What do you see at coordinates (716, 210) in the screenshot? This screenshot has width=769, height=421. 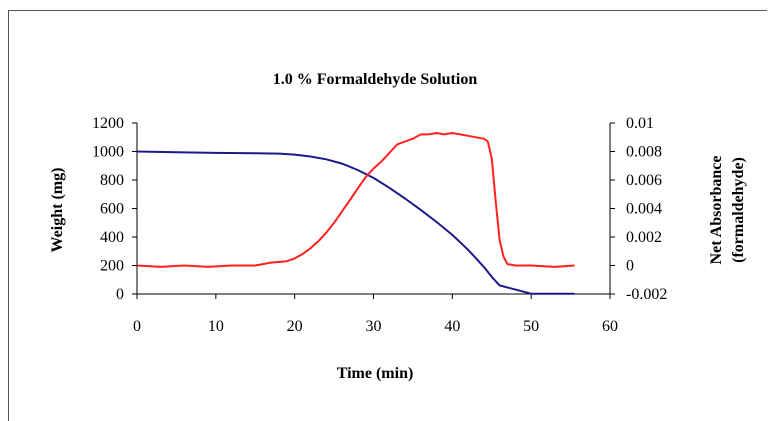 I see `y2-axis-title-line1: Net Absorbance` at bounding box center [716, 210].